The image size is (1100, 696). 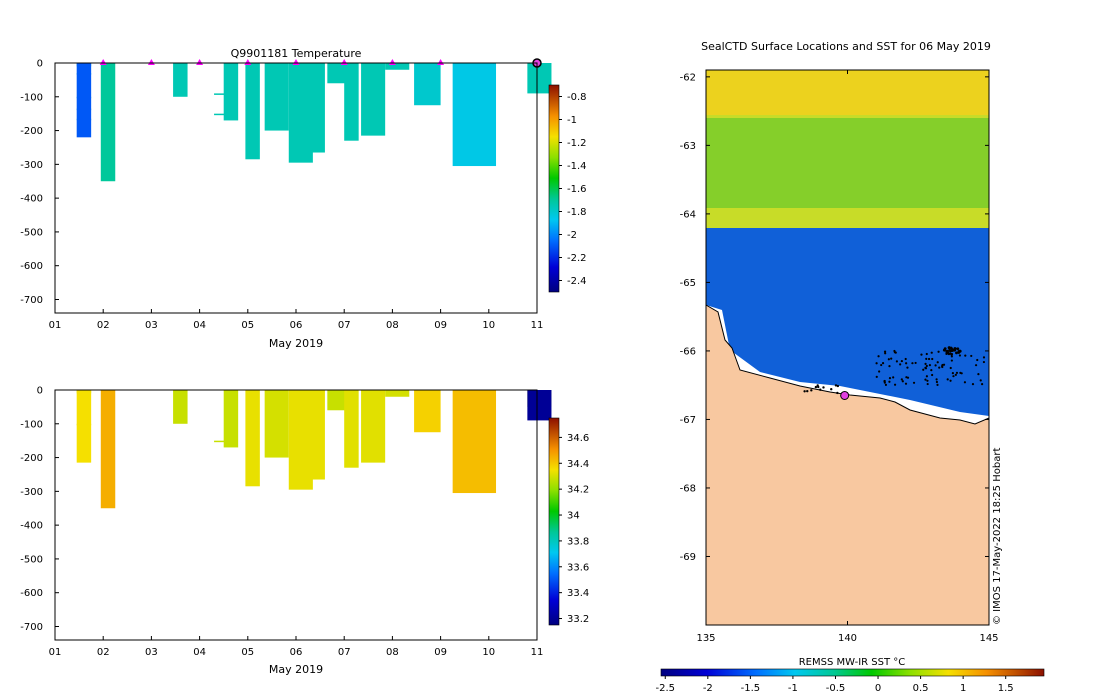 I want to click on temperature-cb-tick-label: -1.6, so click(x=577, y=189).